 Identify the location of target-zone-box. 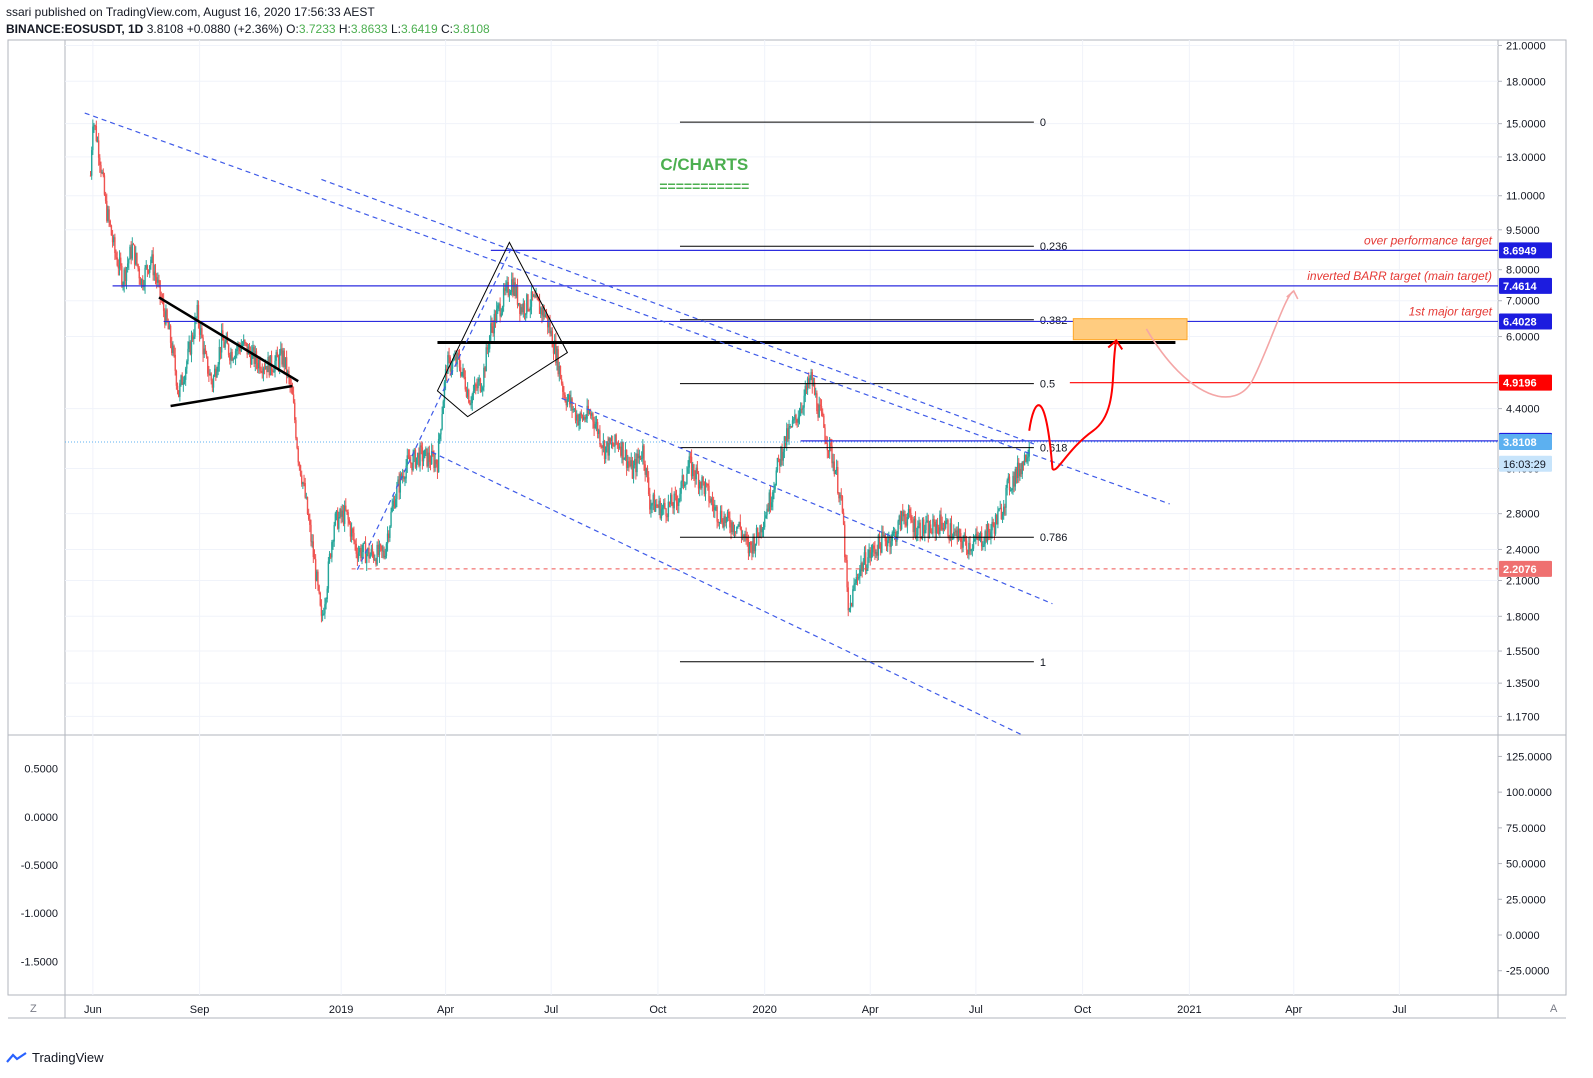
(1130, 329).